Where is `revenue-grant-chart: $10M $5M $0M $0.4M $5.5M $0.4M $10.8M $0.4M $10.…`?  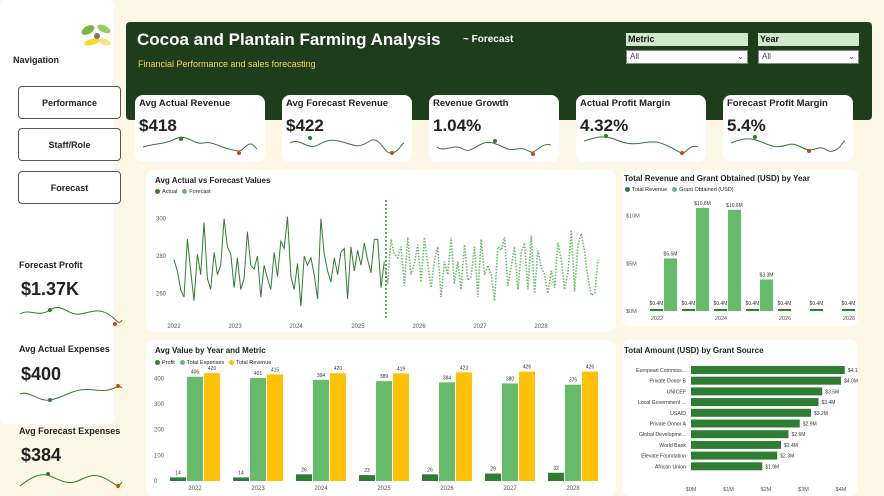
revenue-grant-chart: $10M $5M $0M $0.4M $5.5M $0.4M $10.8M $0.4M $10.… is located at coordinates (741, 261).